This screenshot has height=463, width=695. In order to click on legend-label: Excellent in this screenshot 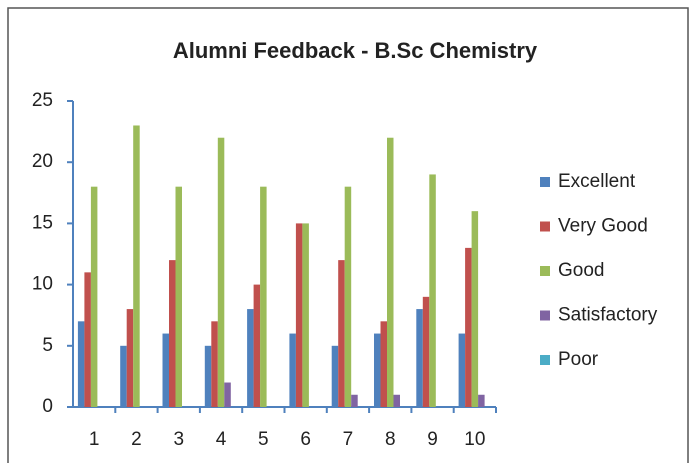, I will do `click(597, 181)`.